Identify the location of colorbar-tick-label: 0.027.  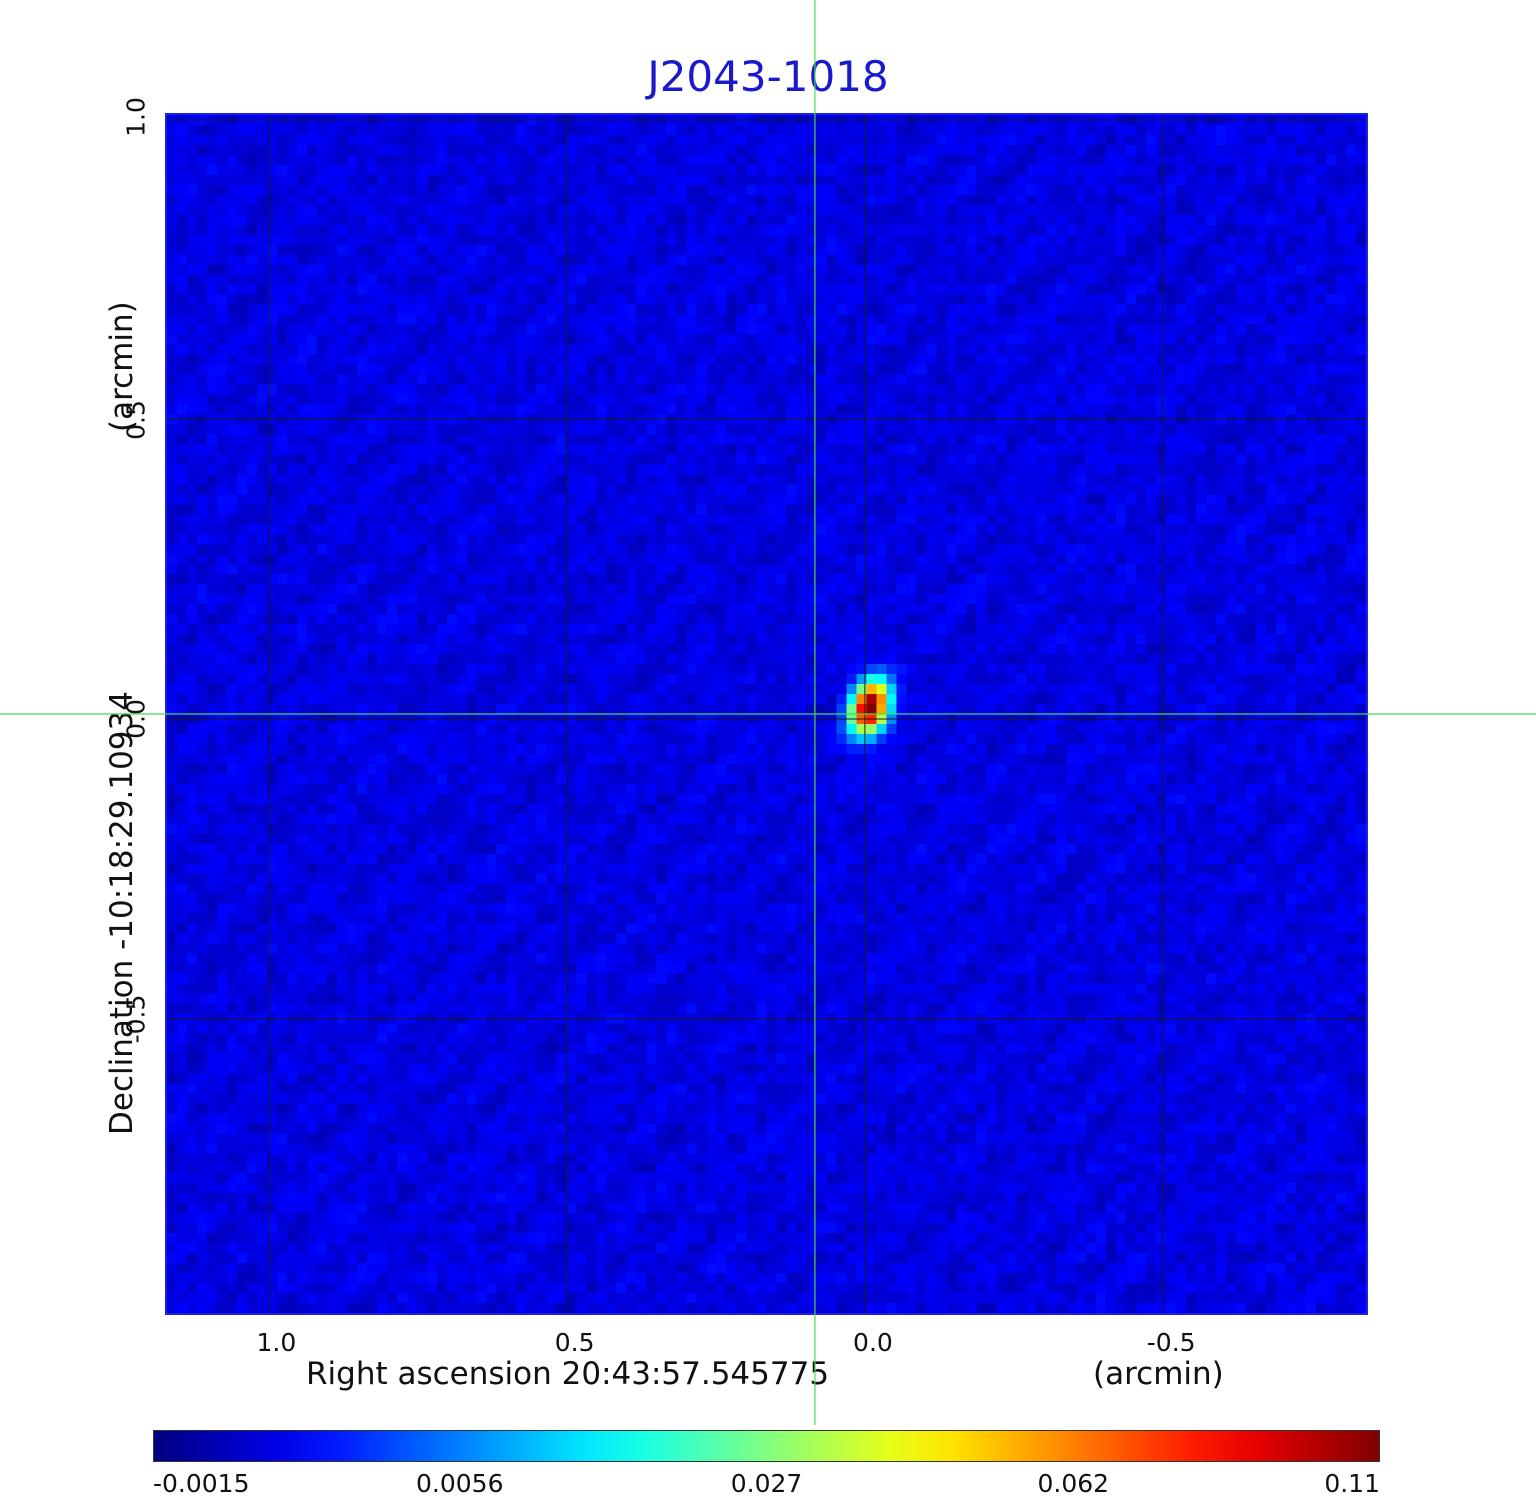
(766, 1483).